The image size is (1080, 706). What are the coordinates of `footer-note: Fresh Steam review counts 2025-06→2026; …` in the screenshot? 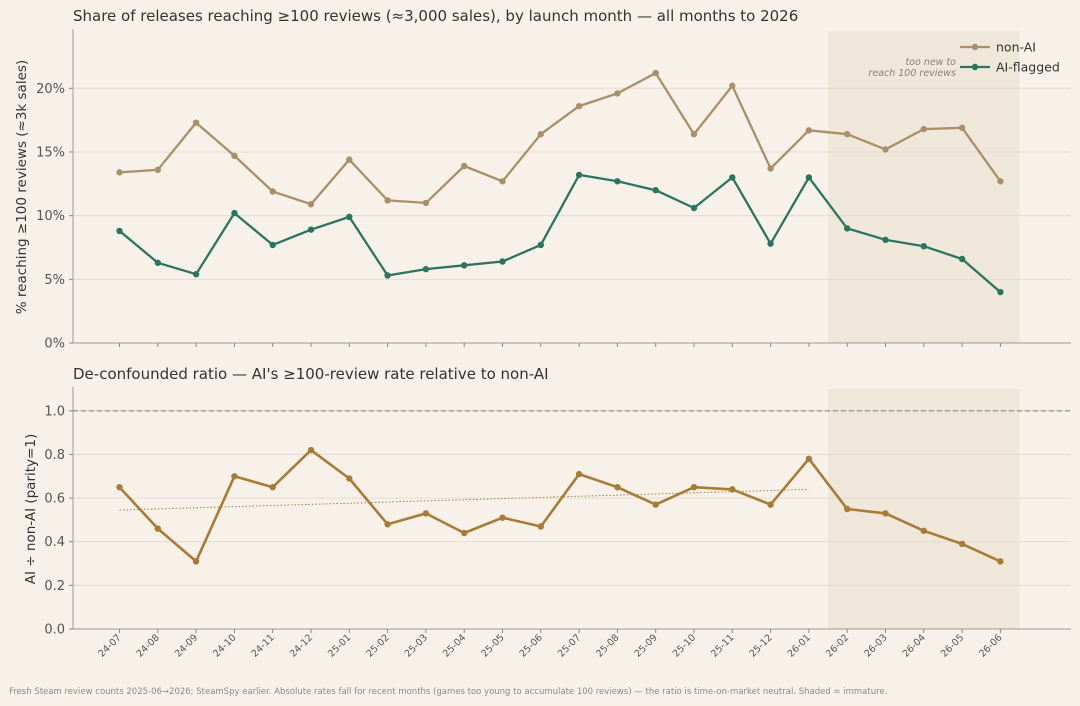 It's located at (448, 692).